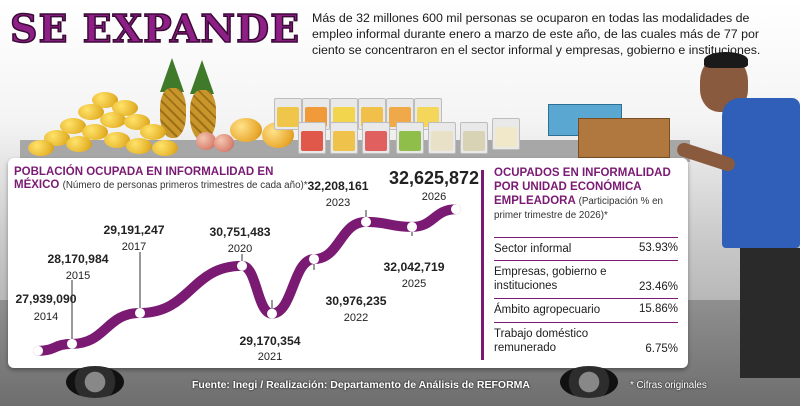 Image resolution: width=800 pixels, height=406 pixels. I want to click on year-tick-label: 2023, so click(338, 203).